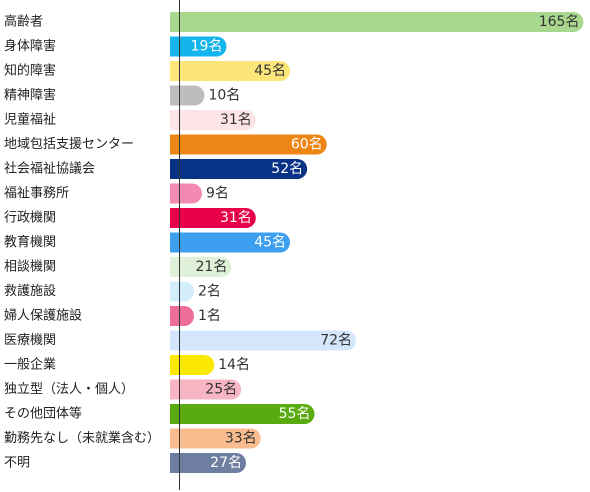 The height and width of the screenshot is (492, 590). Describe the element at coordinates (295, 414) in the screenshot. I see `value-label: 55名` at that location.